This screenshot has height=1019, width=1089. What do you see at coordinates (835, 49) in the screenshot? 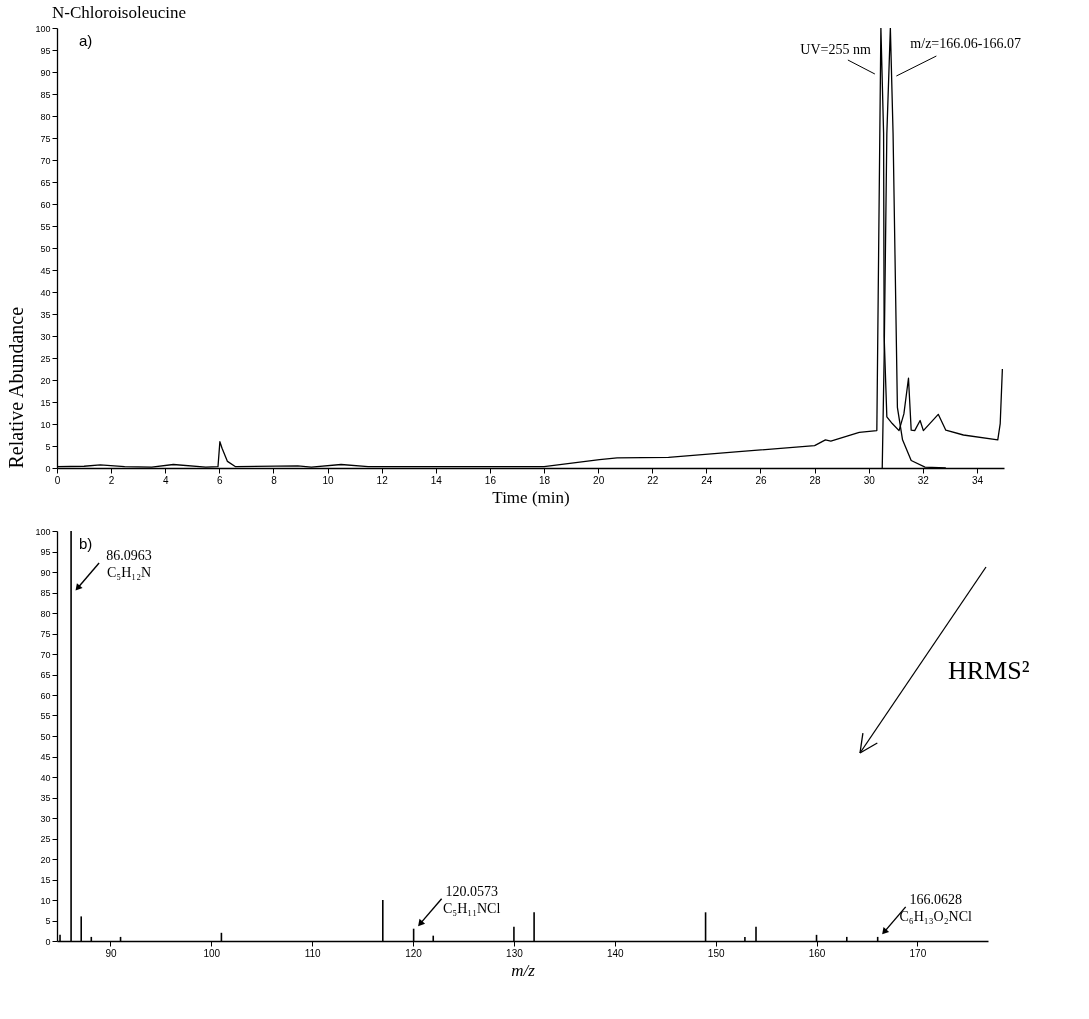
I see `series-label: UV=255 nm` at bounding box center [835, 49].